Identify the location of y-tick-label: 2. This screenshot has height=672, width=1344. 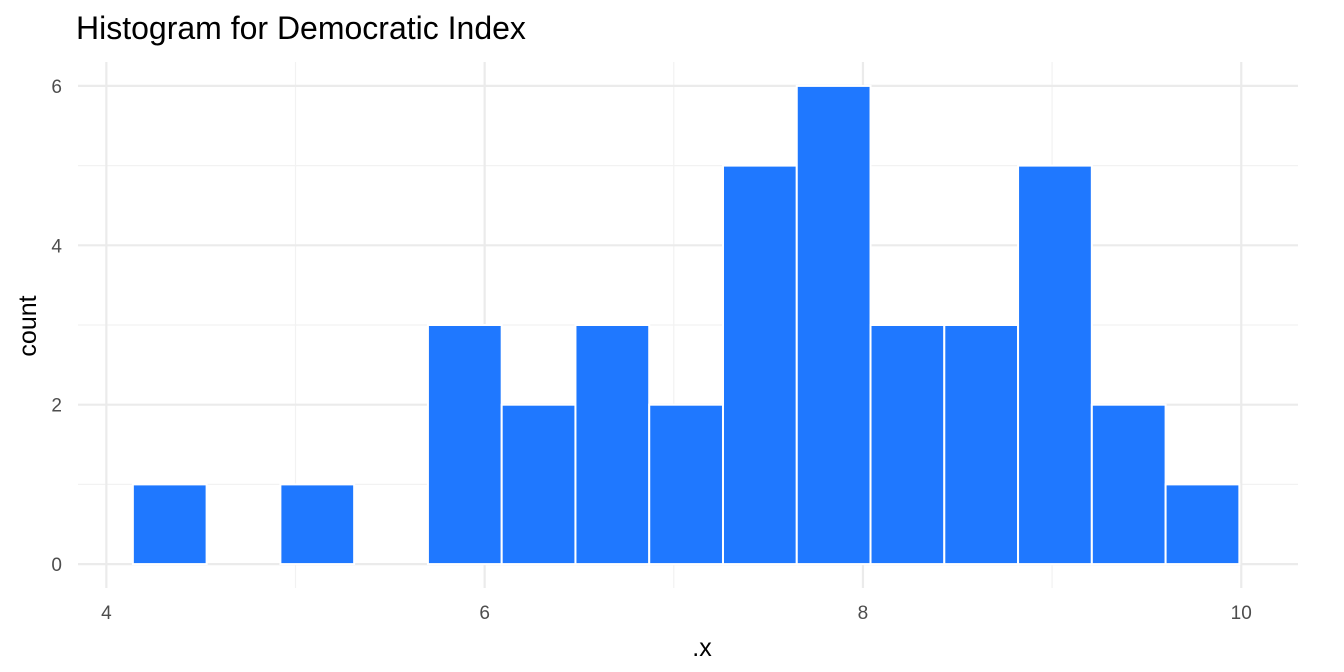
(56, 406).